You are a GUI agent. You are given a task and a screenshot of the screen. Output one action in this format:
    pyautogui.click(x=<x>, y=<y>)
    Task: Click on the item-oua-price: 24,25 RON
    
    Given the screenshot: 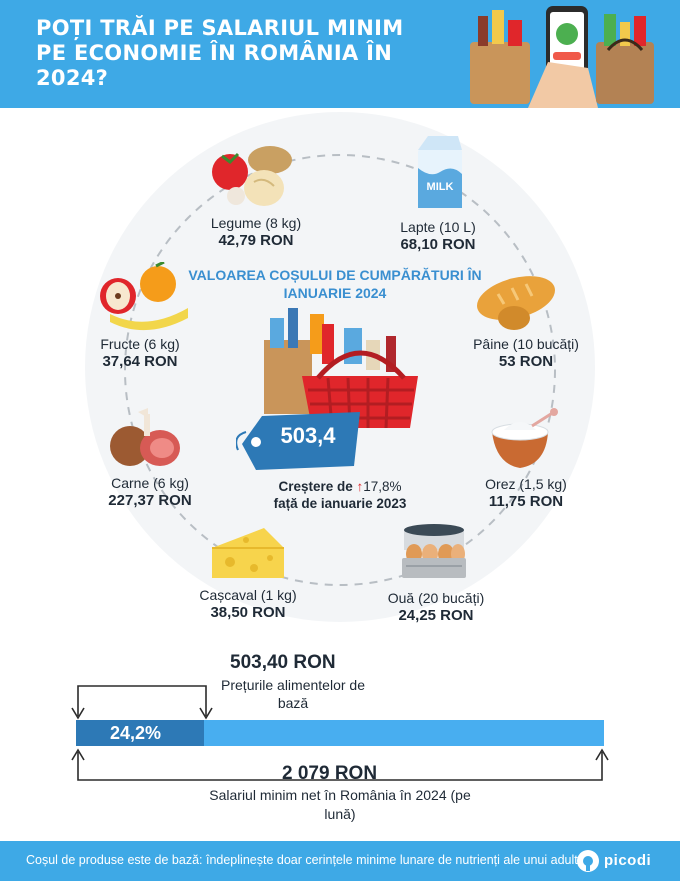 What is the action you would take?
    pyautogui.click(x=436, y=615)
    